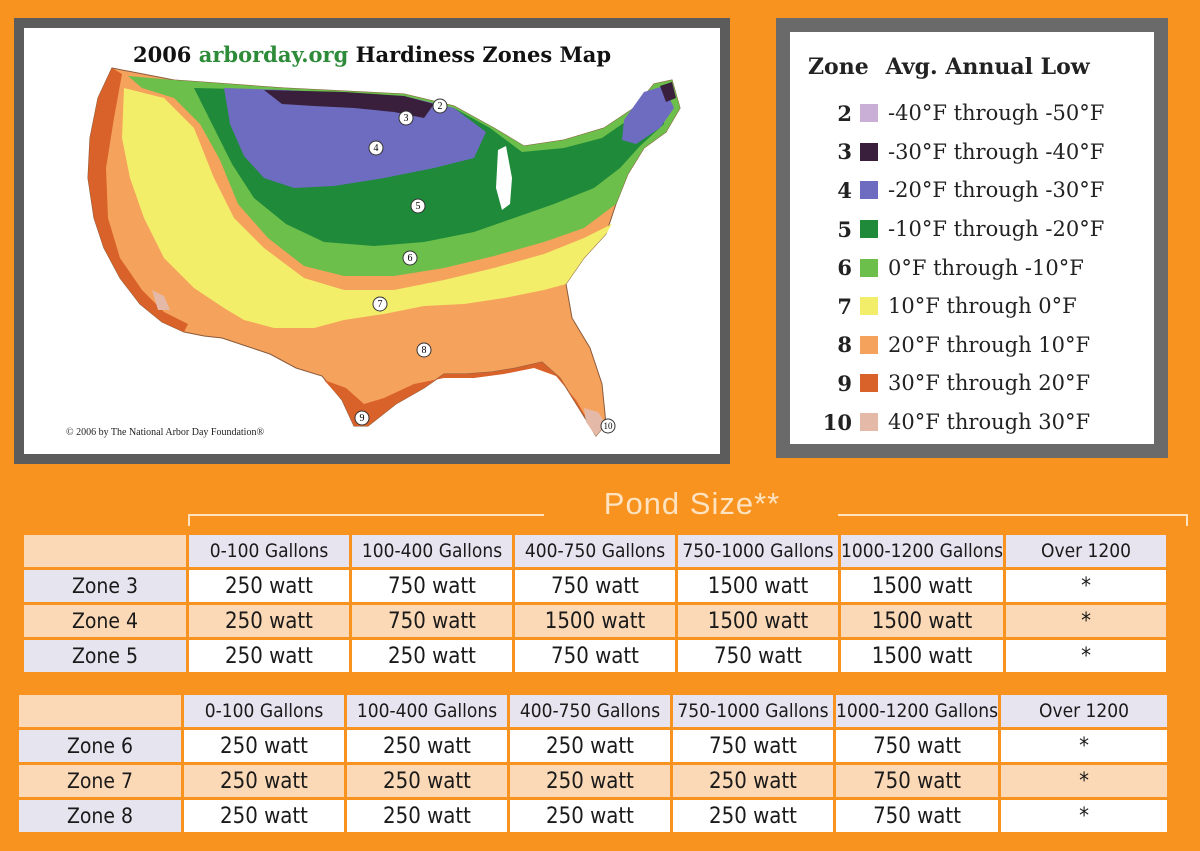  What do you see at coordinates (648, 115) in the screenshot?
I see `map-zone-4-newengland` at bounding box center [648, 115].